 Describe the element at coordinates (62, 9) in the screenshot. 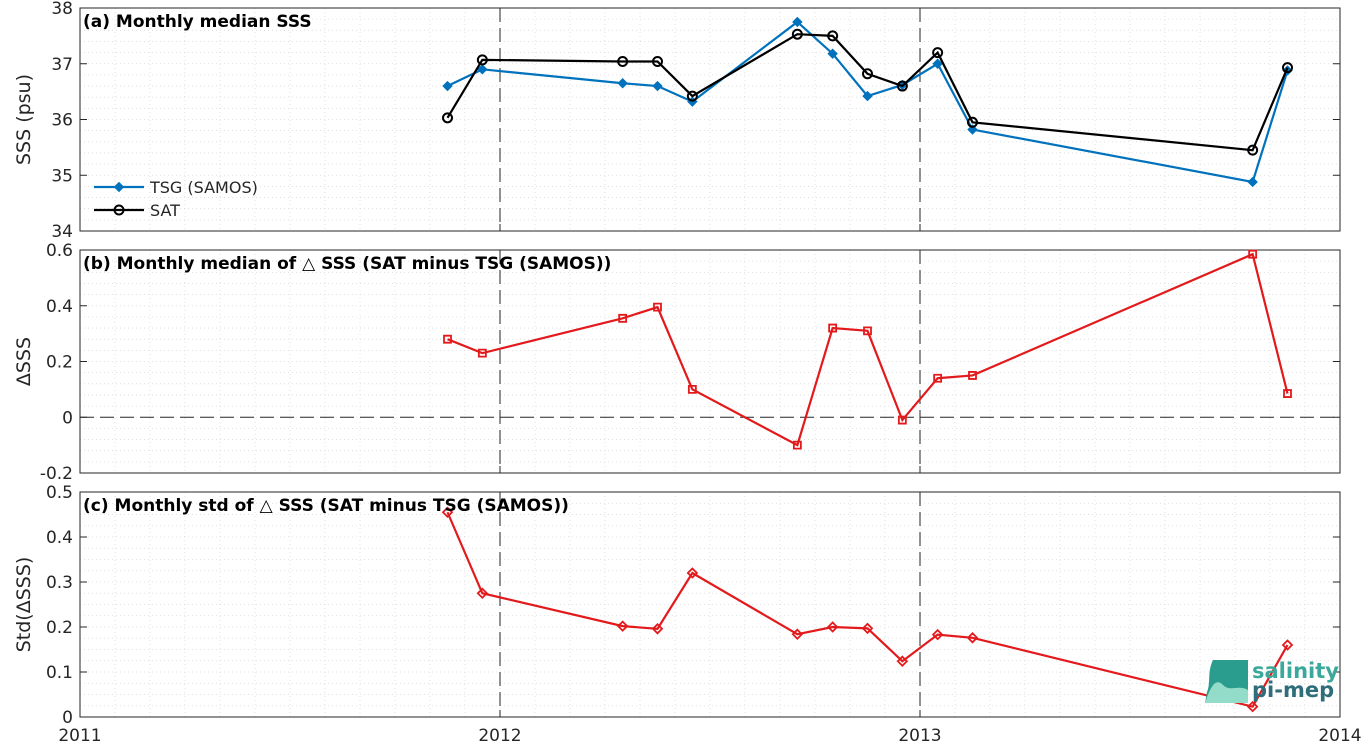

I see `y-tick-label: 38` at that location.